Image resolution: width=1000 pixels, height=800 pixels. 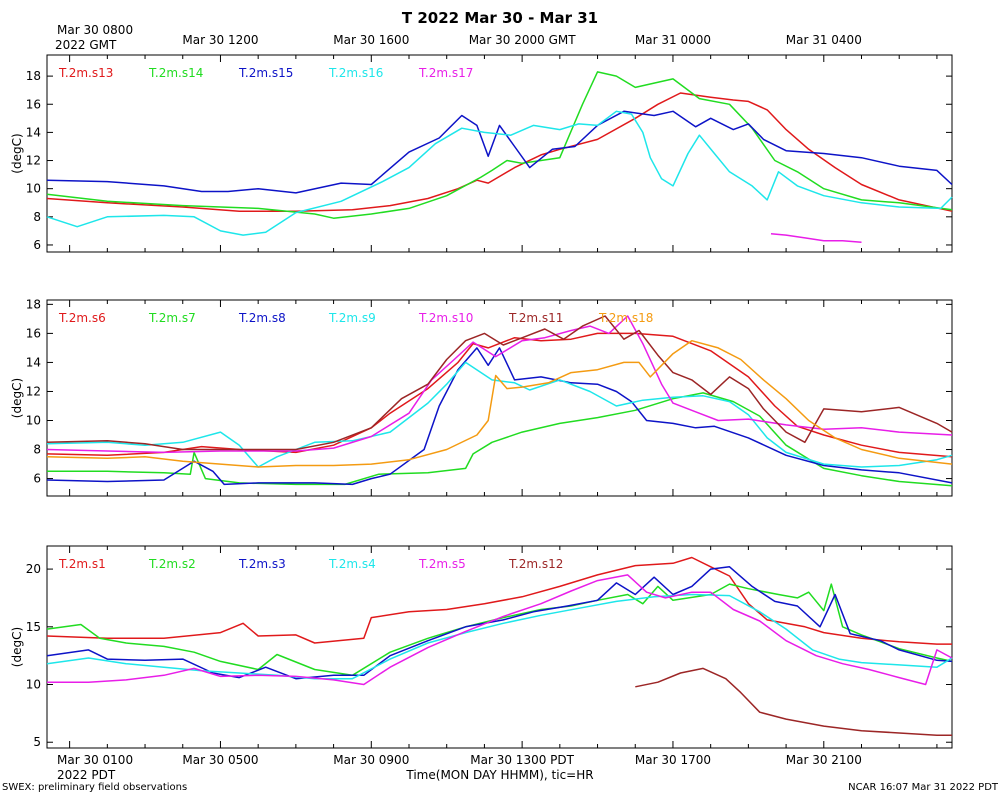 I want to click on series-line-T.2m.s16, so click(x=499, y=173).